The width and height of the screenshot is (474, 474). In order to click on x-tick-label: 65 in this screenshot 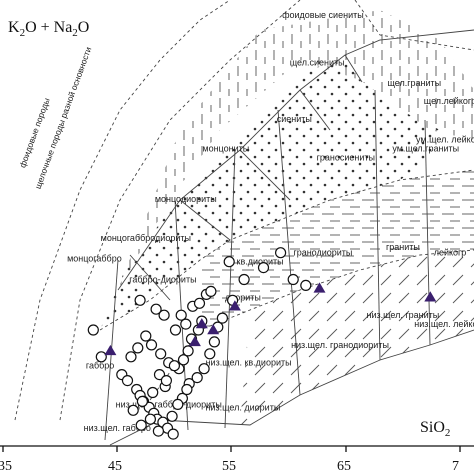, I will do `click(344, 466)`.